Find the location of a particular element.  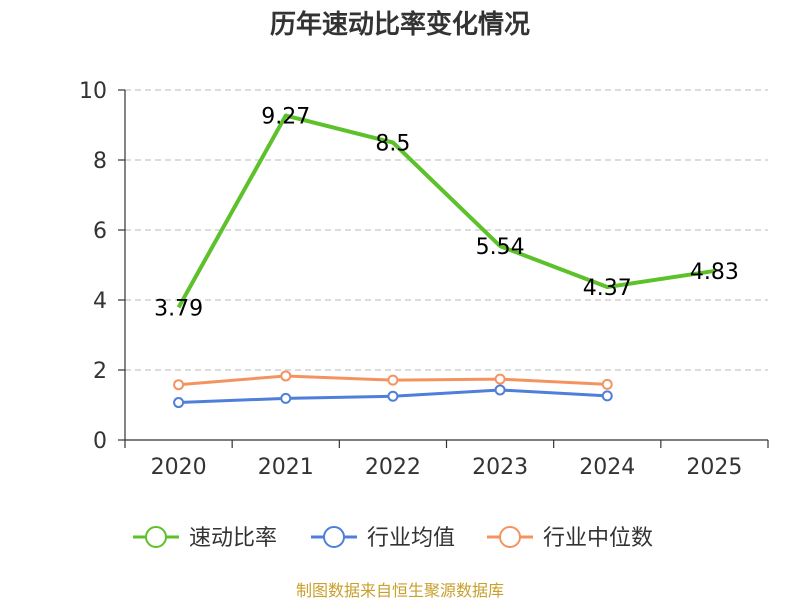

y-tick-label: 6 is located at coordinates (100, 231).